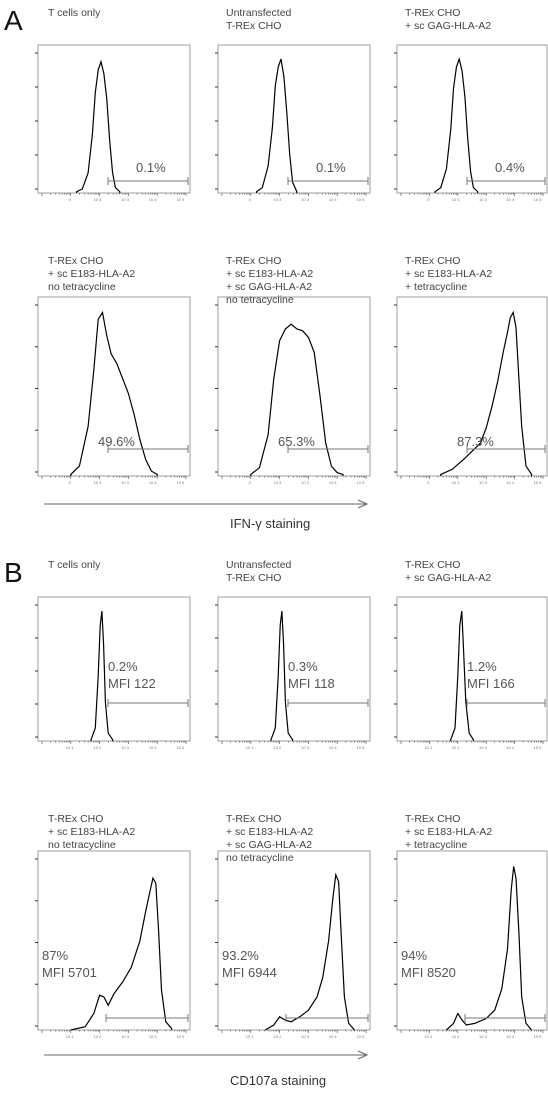 The height and width of the screenshot is (1100, 548). Describe the element at coordinates (428, 972) in the screenshot. I see `gate-percentage: MFI 8520` at that location.